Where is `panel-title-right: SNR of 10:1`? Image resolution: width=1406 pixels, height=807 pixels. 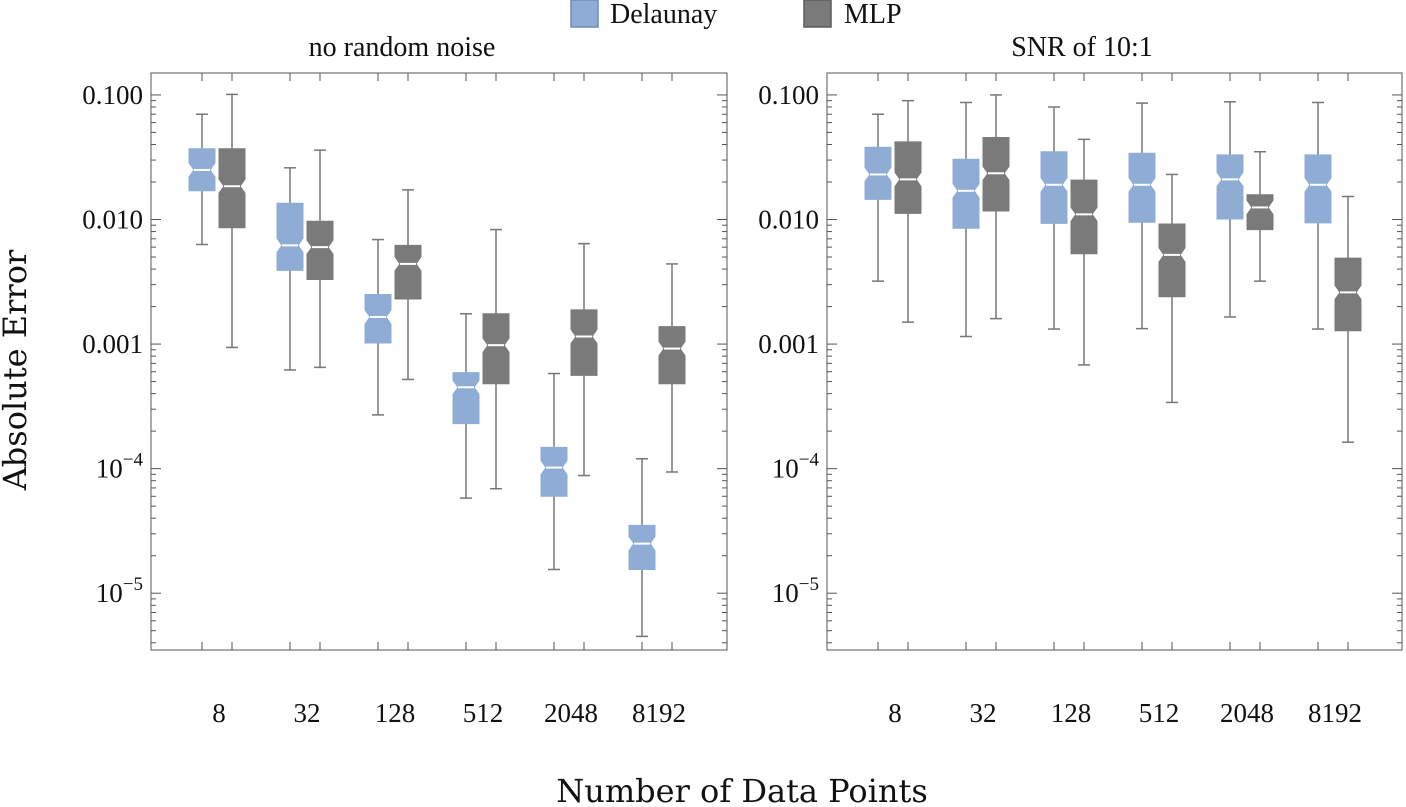
panel-title-right: SNR of 10:1 is located at coordinates (1082, 47).